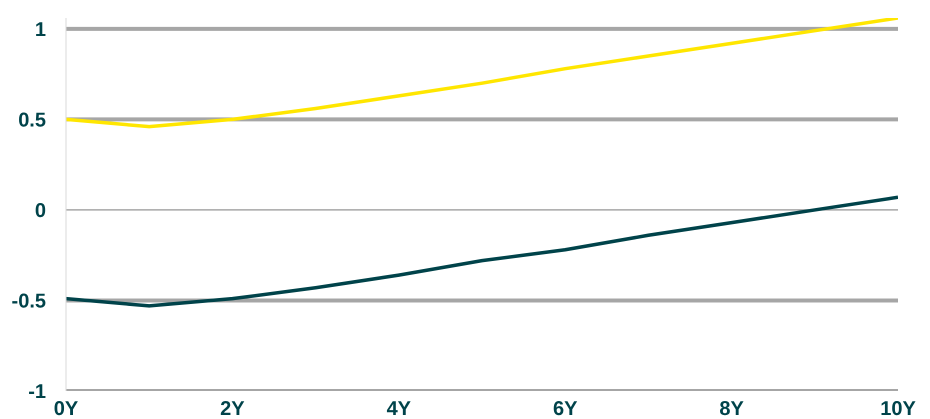 This screenshot has height=419, width=930. Describe the element at coordinates (32, 121) in the screenshot. I see `y-tick-label: 0.5` at that location.